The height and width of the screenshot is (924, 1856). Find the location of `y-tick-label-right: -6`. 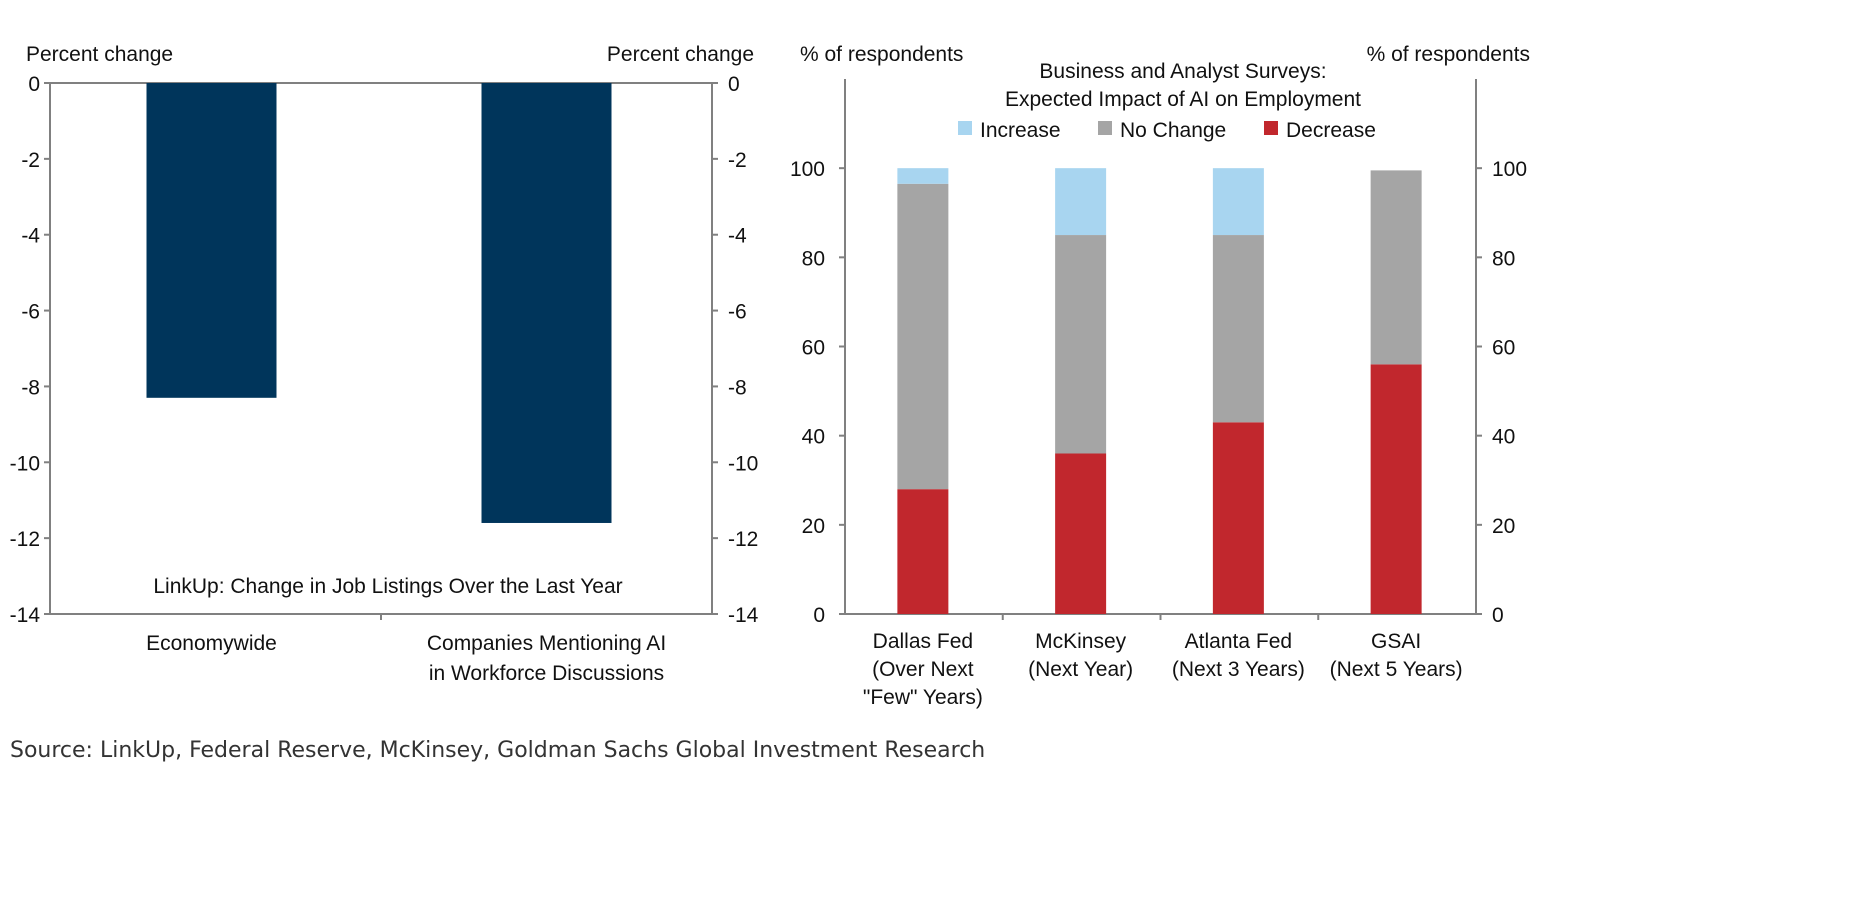

y-tick-label-right: -6 is located at coordinates (737, 312).